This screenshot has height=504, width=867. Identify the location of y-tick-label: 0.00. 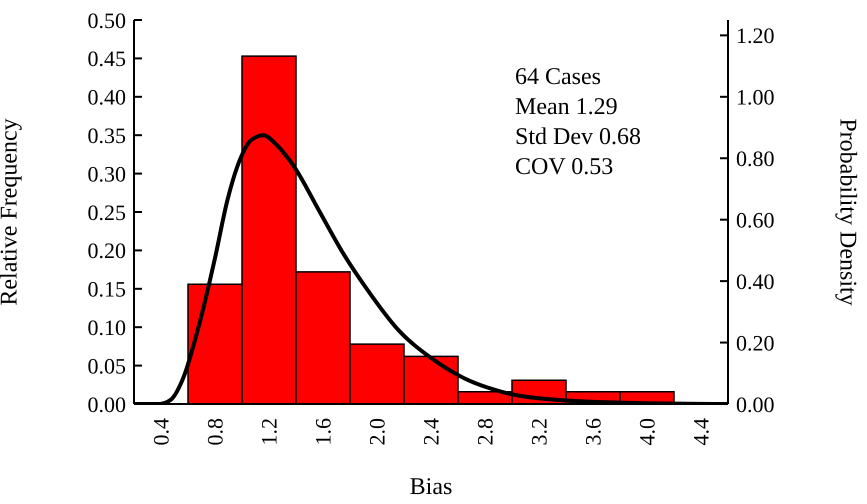
(107, 404).